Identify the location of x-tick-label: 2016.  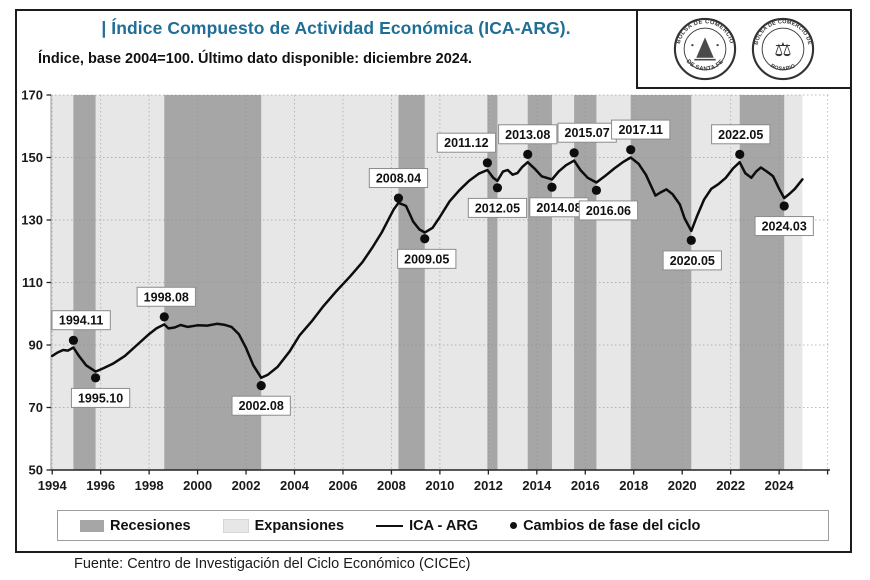
(585, 485).